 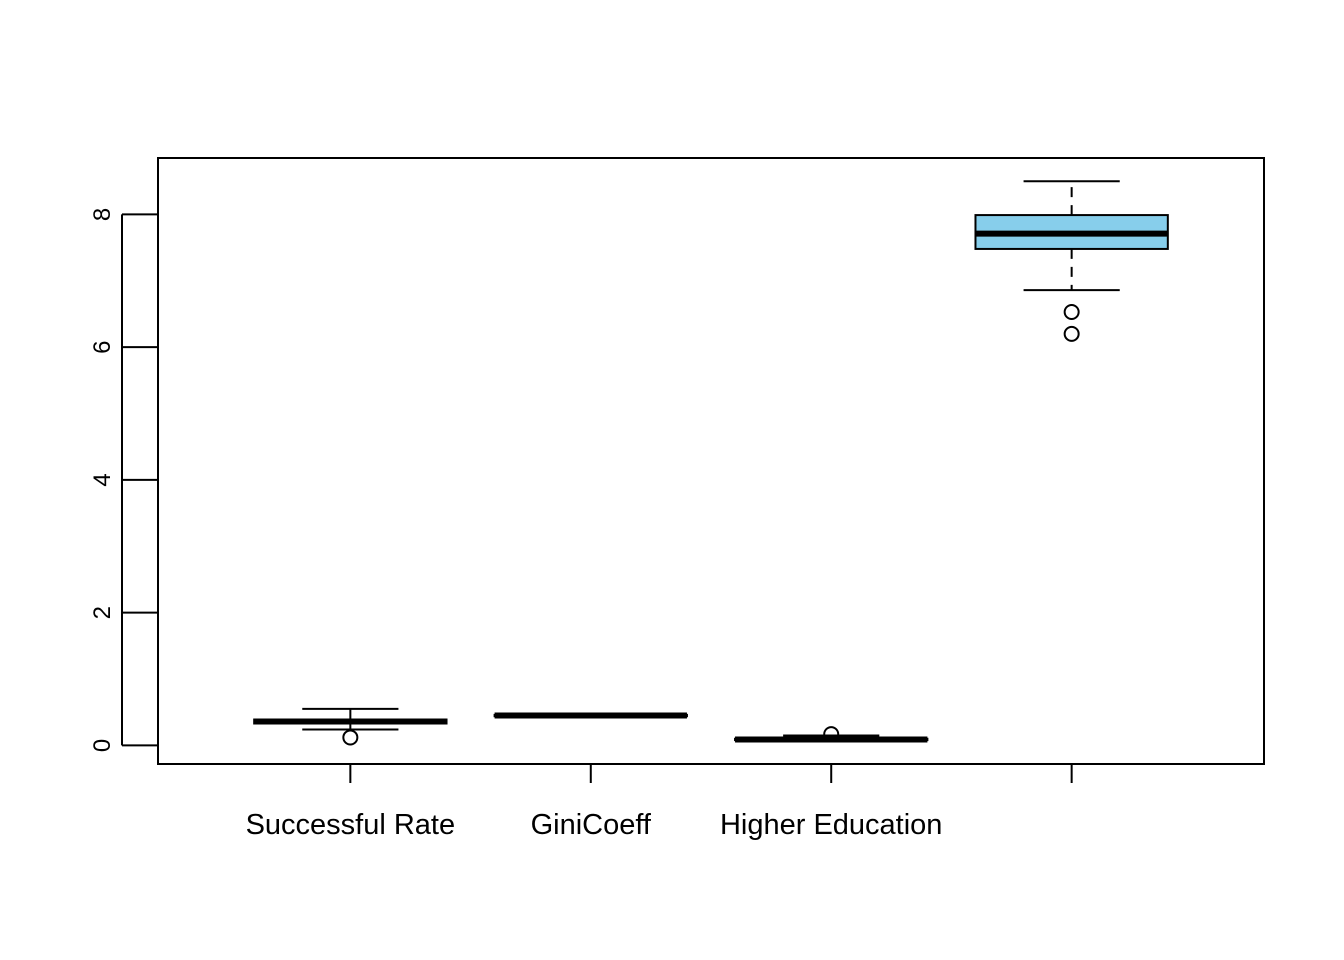 I want to click on y-tick-label: 0, so click(x=102, y=745).